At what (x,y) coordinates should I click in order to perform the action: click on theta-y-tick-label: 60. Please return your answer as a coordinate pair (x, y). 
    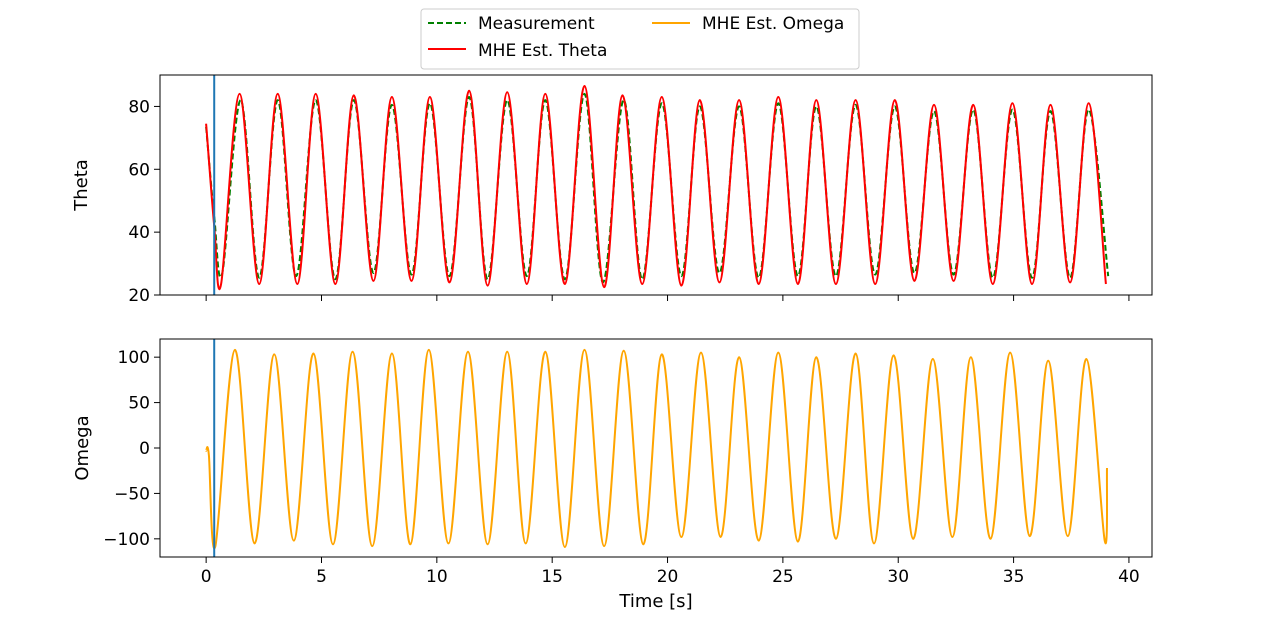
    Looking at the image, I should click on (139, 170).